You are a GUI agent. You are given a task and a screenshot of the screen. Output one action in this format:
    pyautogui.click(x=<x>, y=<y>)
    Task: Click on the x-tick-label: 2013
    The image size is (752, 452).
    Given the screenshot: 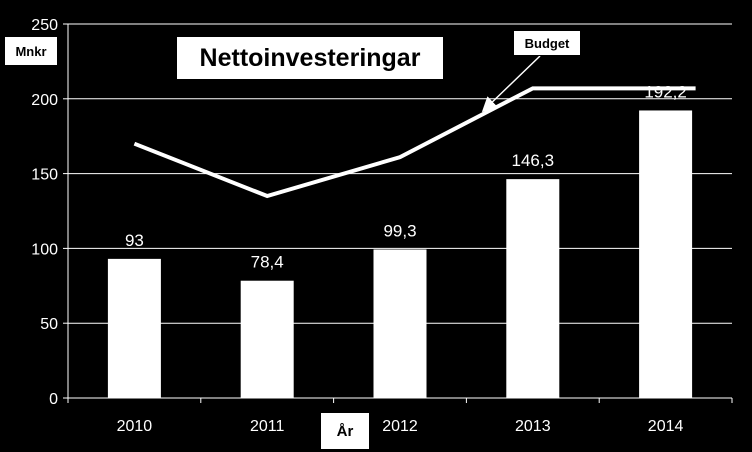 What is the action you would take?
    pyautogui.click(x=533, y=426)
    